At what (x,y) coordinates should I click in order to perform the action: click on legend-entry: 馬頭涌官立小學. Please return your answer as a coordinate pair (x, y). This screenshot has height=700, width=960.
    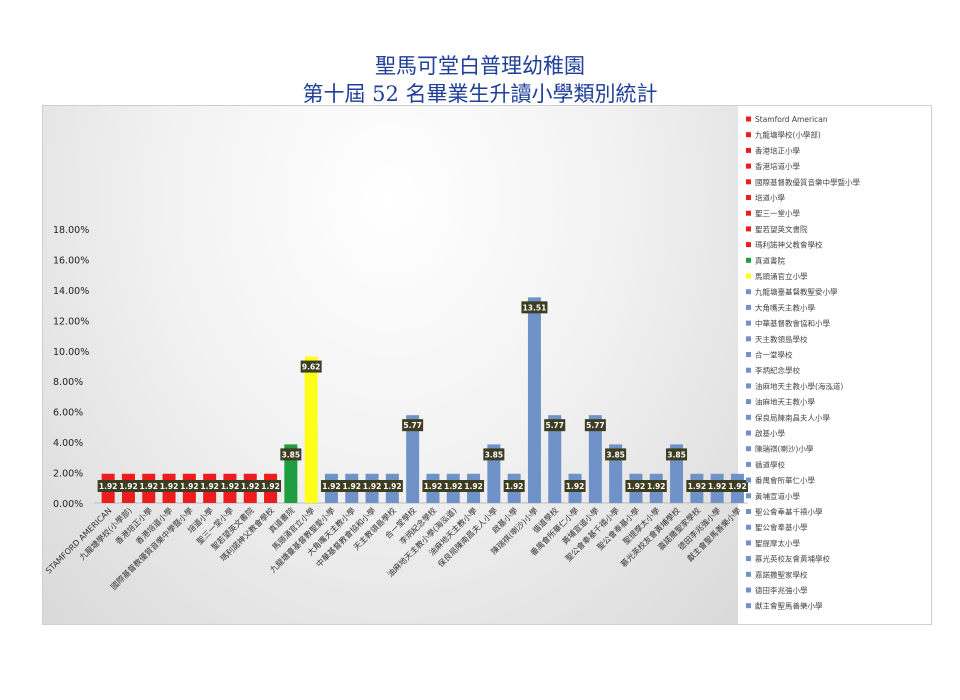
    Looking at the image, I should click on (781, 276).